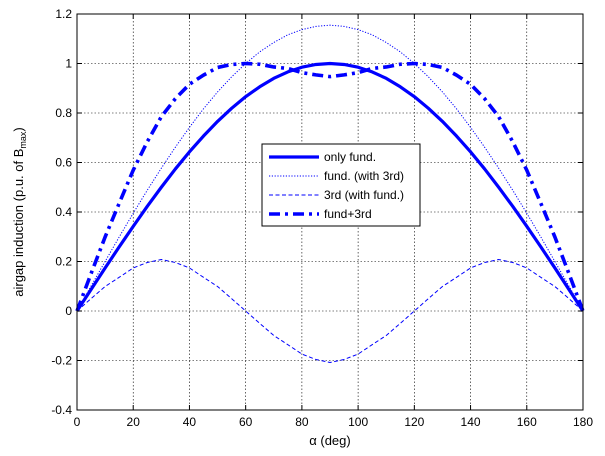 The image size is (605, 456). I want to click on x-tick-label: 0, so click(77, 422).